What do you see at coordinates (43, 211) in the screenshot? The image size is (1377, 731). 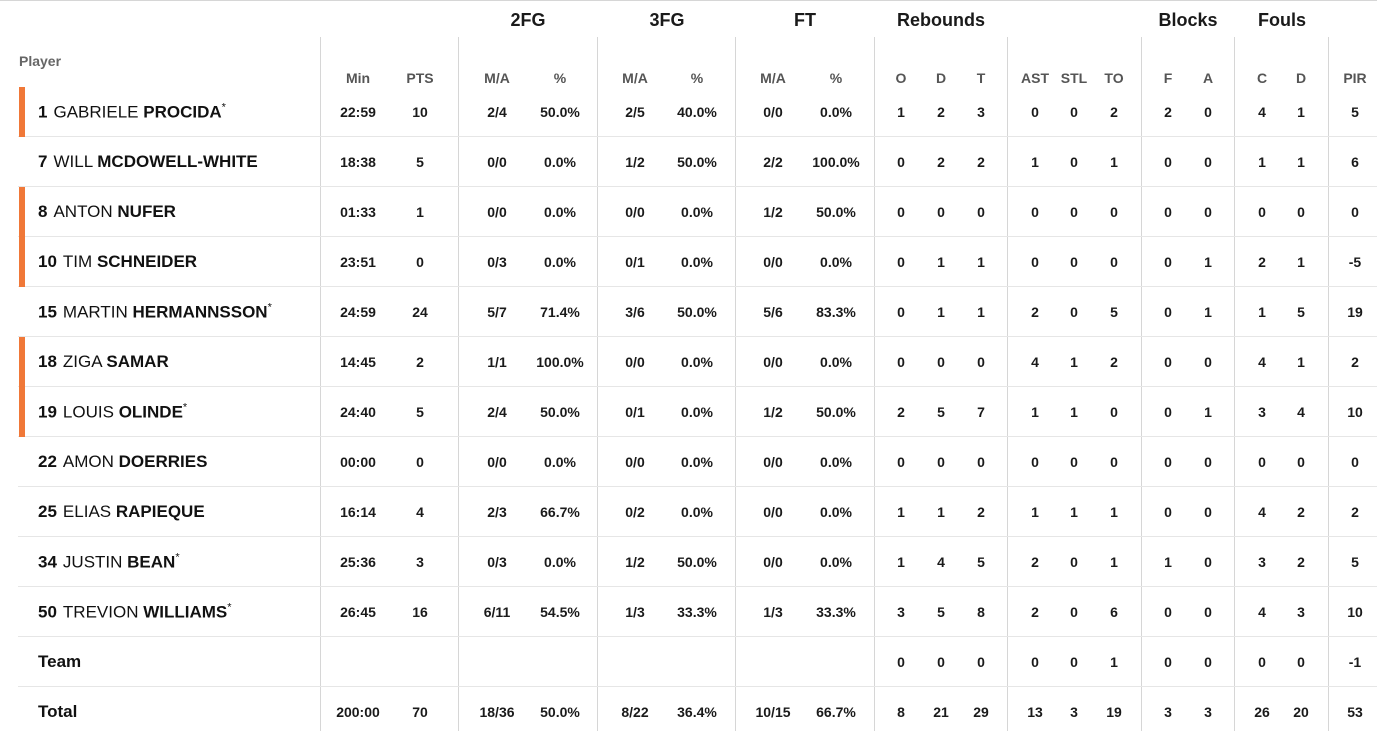 I see `player-number: 8` at bounding box center [43, 211].